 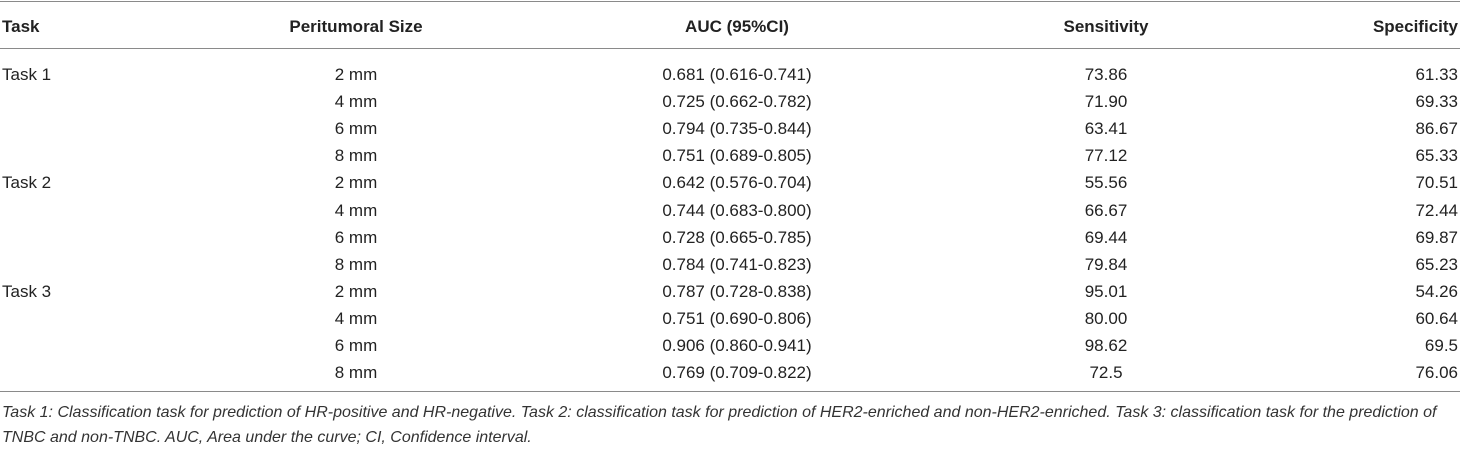 I want to click on table-cell: 0.728 (0.665-0.785), so click(x=737, y=237).